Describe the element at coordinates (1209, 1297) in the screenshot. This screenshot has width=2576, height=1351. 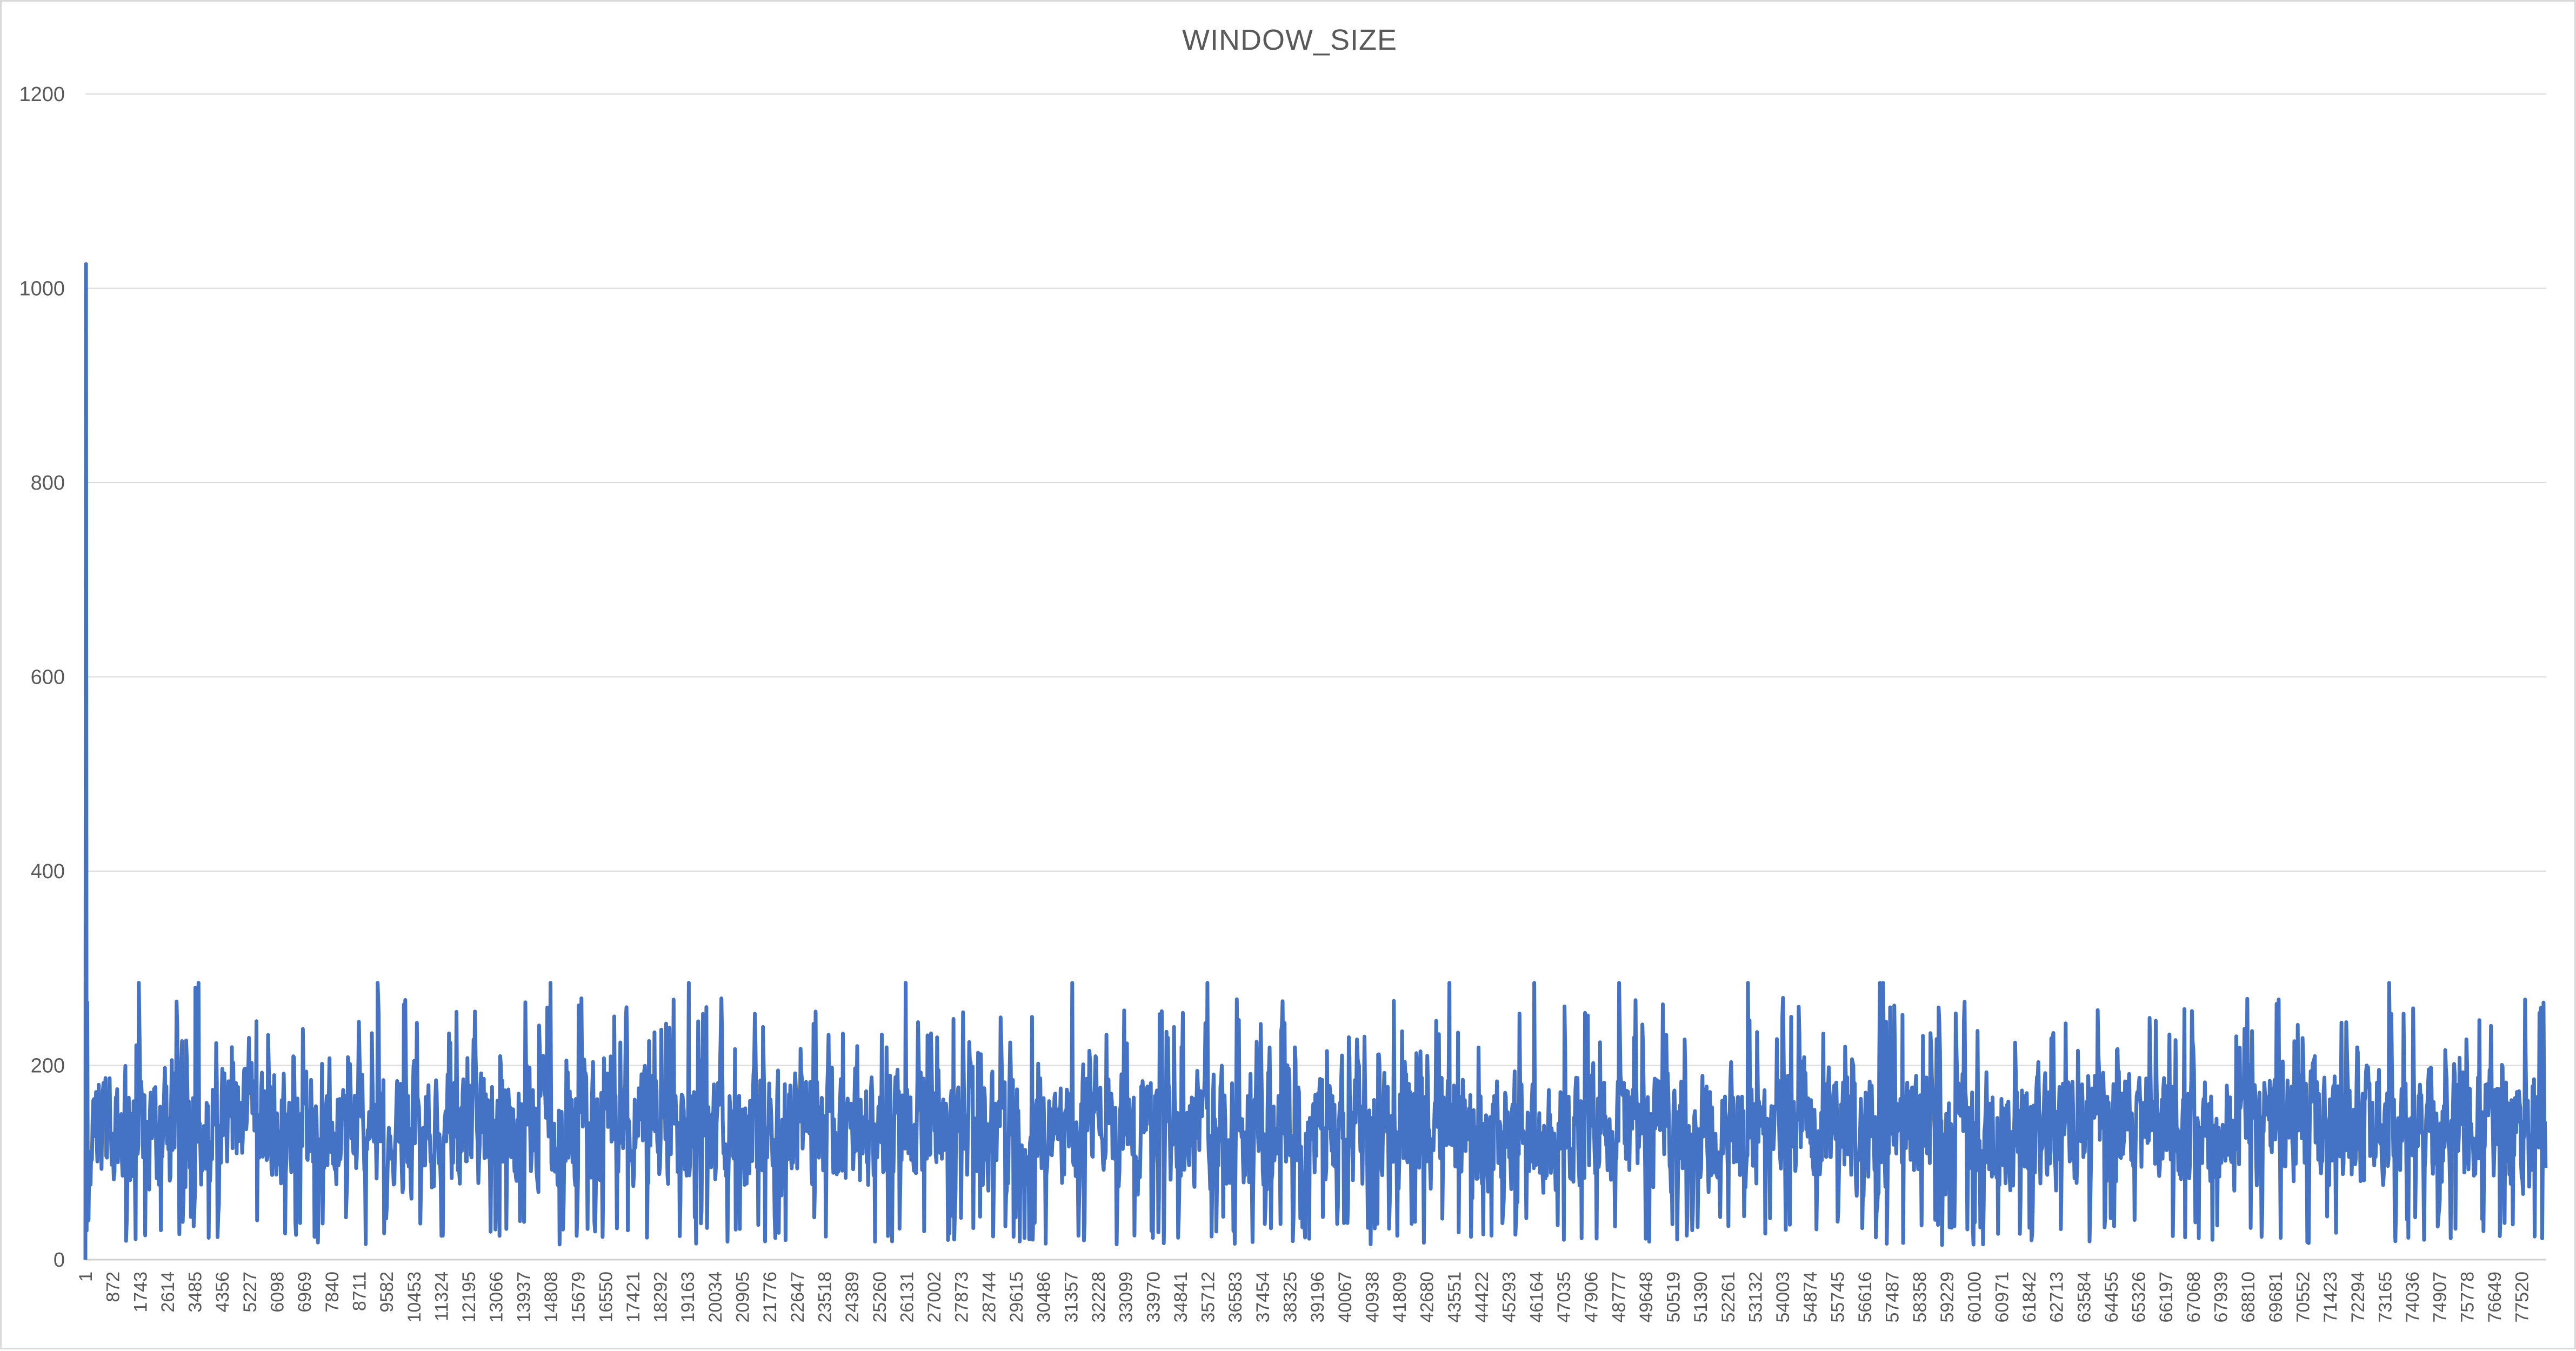
I see `x-tick-label: 35712` at that location.